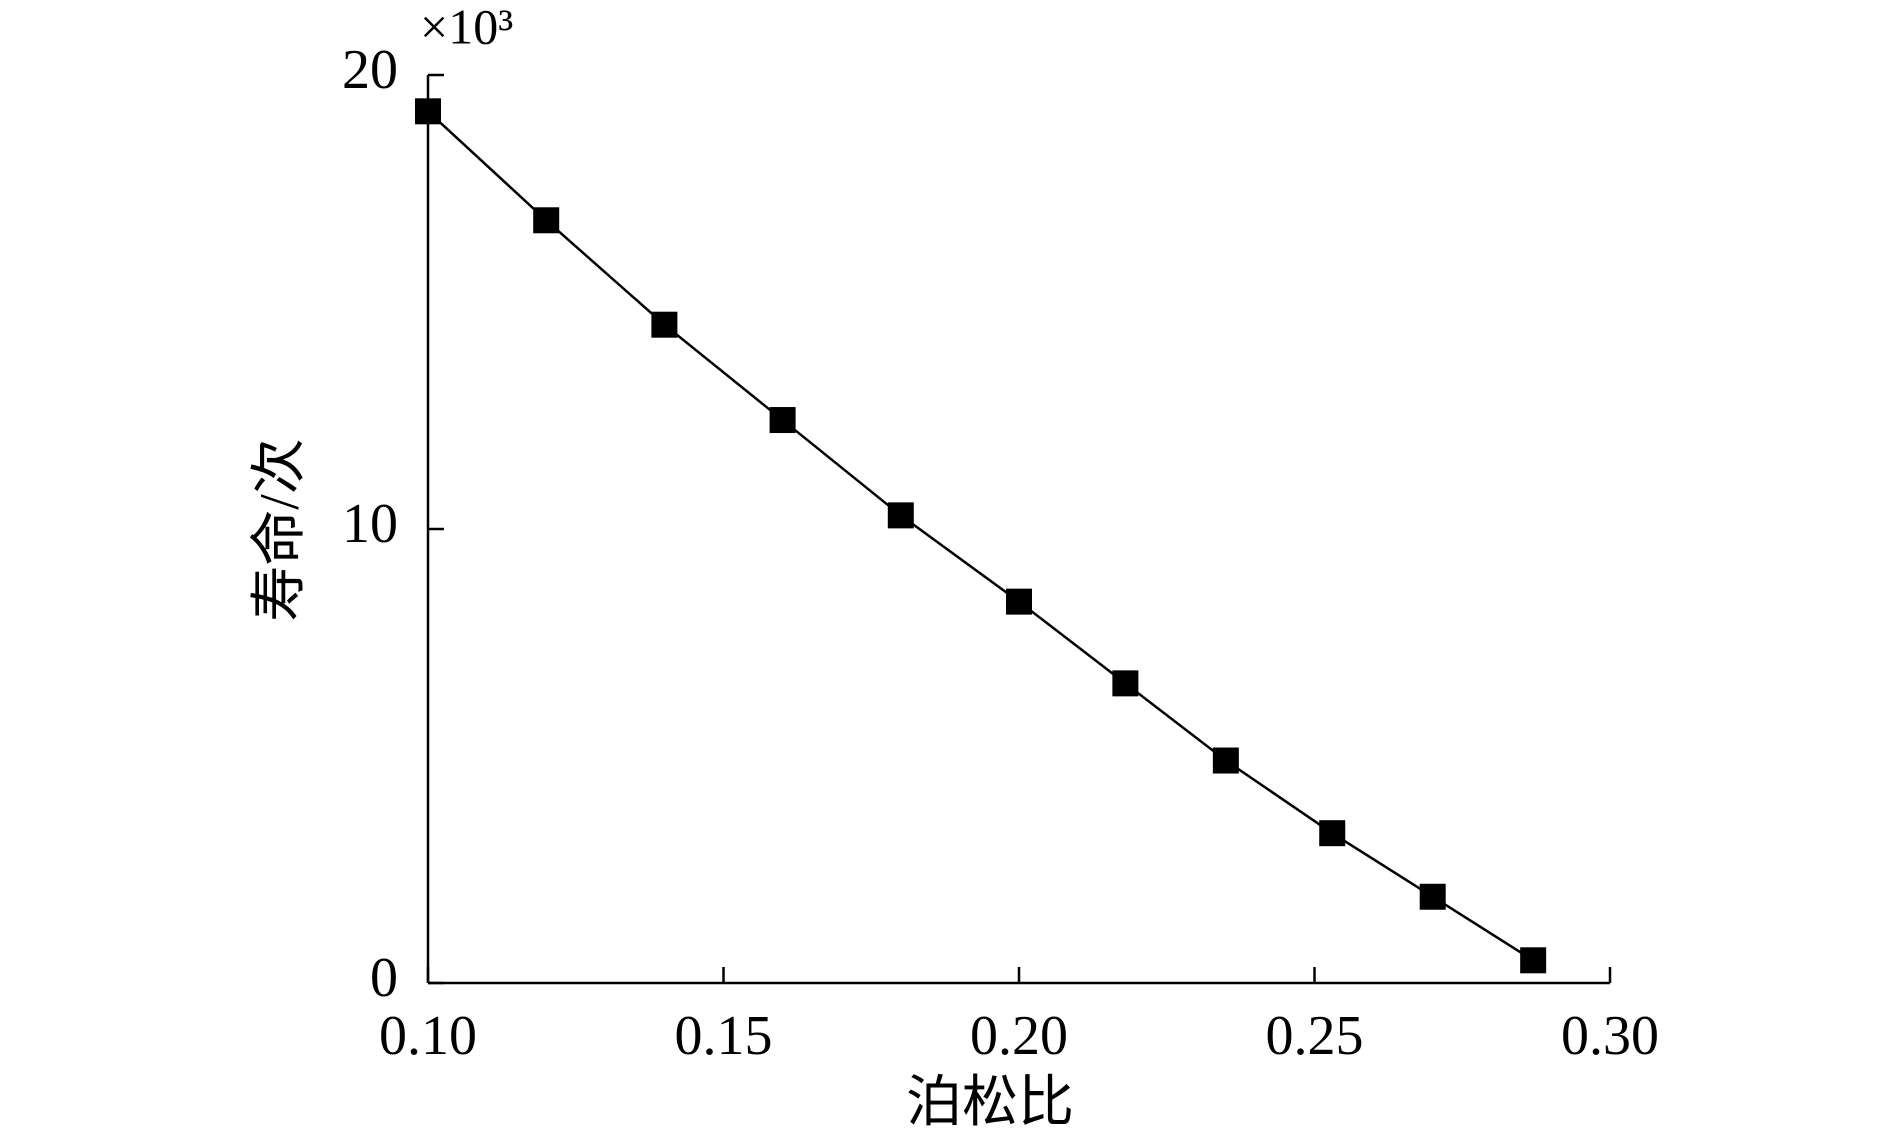 This screenshot has width=1889, height=1138. What do you see at coordinates (466, 27) in the screenshot?
I see `y-multiplier: ×10³` at bounding box center [466, 27].